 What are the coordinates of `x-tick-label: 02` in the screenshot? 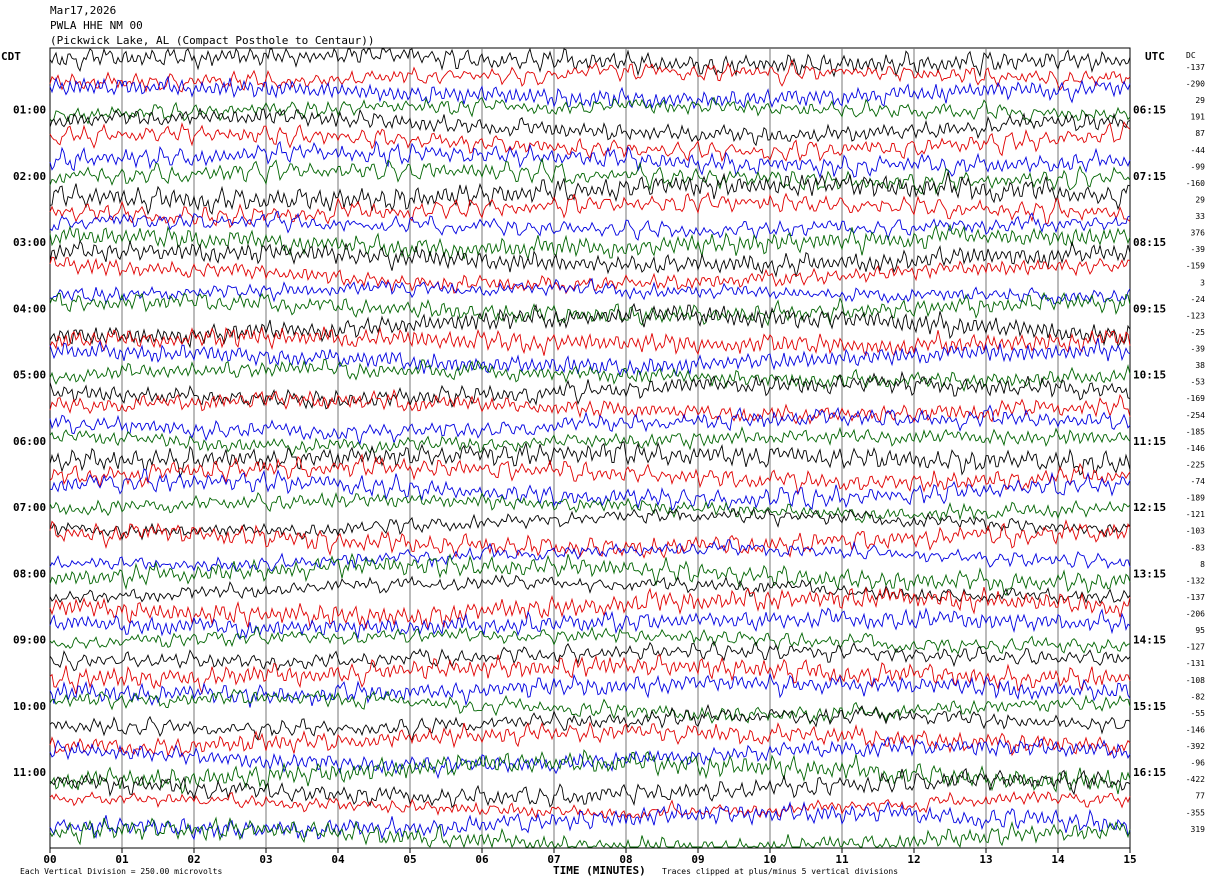 It's located at (193, 859).